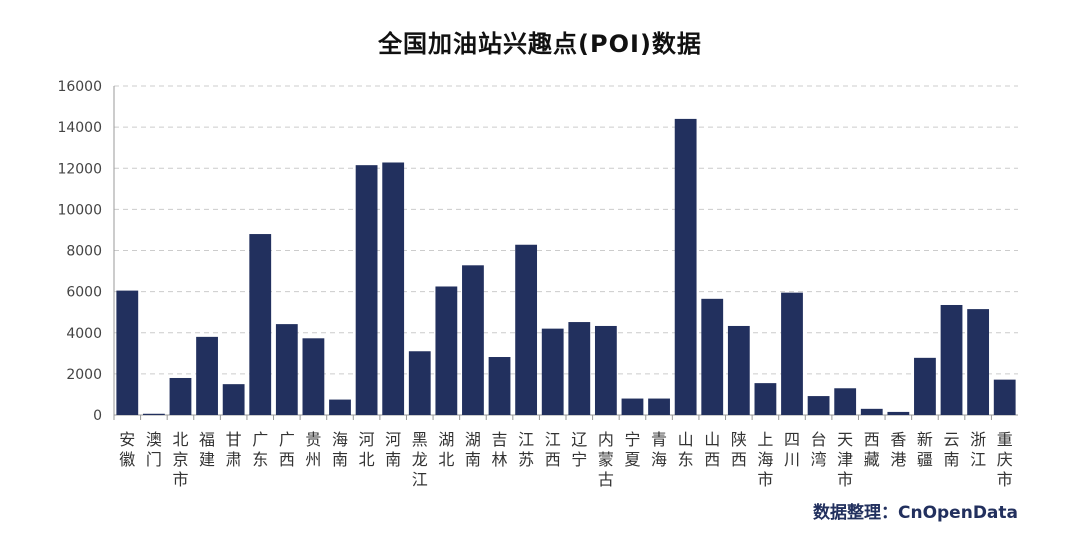 The image size is (1080, 538). Describe the element at coordinates (127, 352) in the screenshot. I see `bar-安徽` at that location.